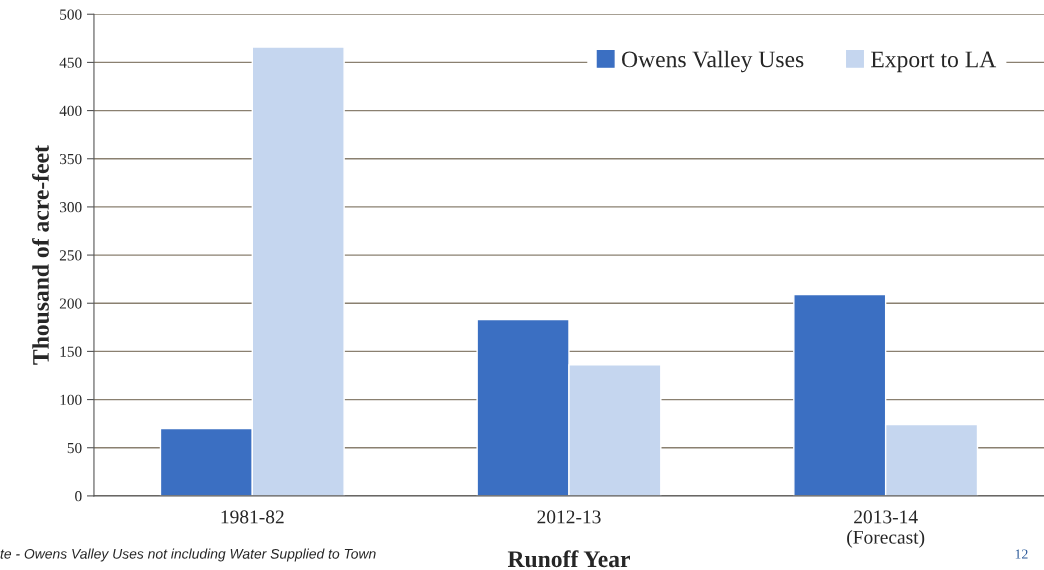  I want to click on text: 12, so click(1021, 554).